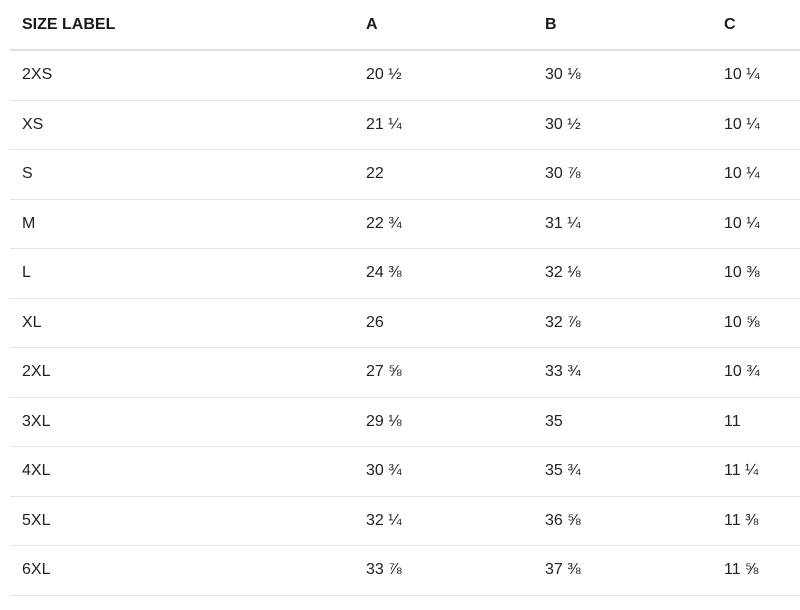  Describe the element at coordinates (405, 76) in the screenshot. I see `table-row: 2XS 20 ½ 30 ⅛ 10 ¼` at that location.